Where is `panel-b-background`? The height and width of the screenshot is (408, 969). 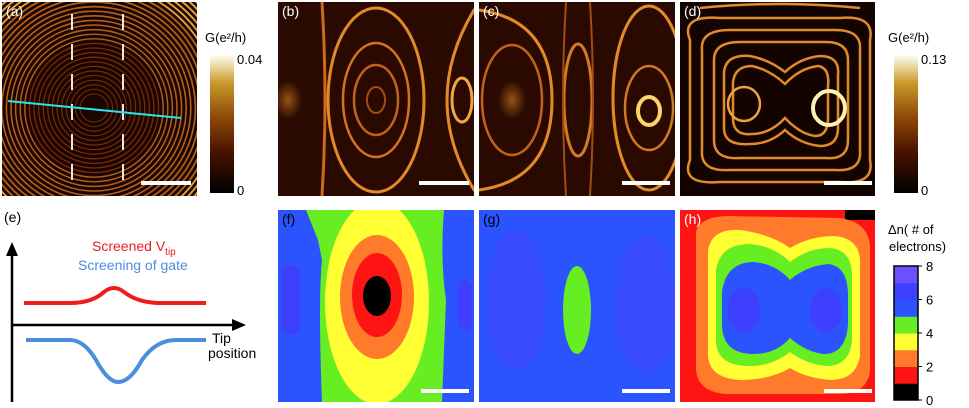
panel-b-background is located at coordinates (376, 99).